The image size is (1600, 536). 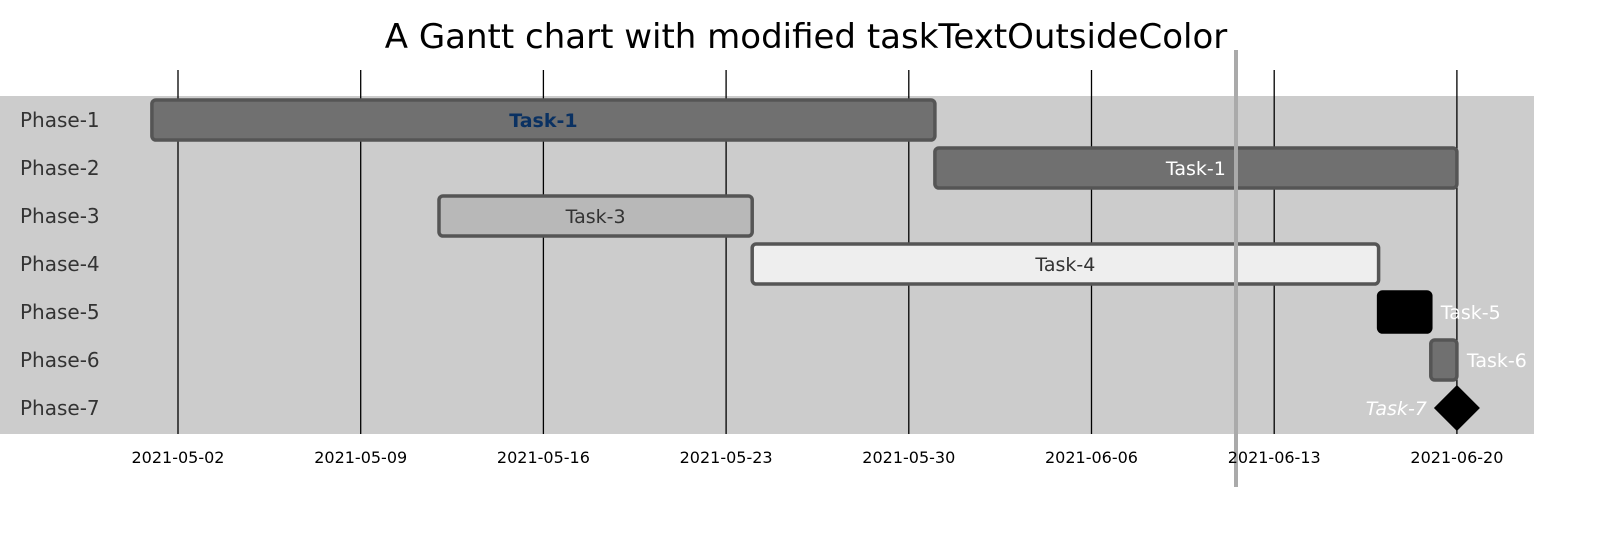 What do you see at coordinates (60, 360) in the screenshot?
I see `section-label: Phase-6` at bounding box center [60, 360].